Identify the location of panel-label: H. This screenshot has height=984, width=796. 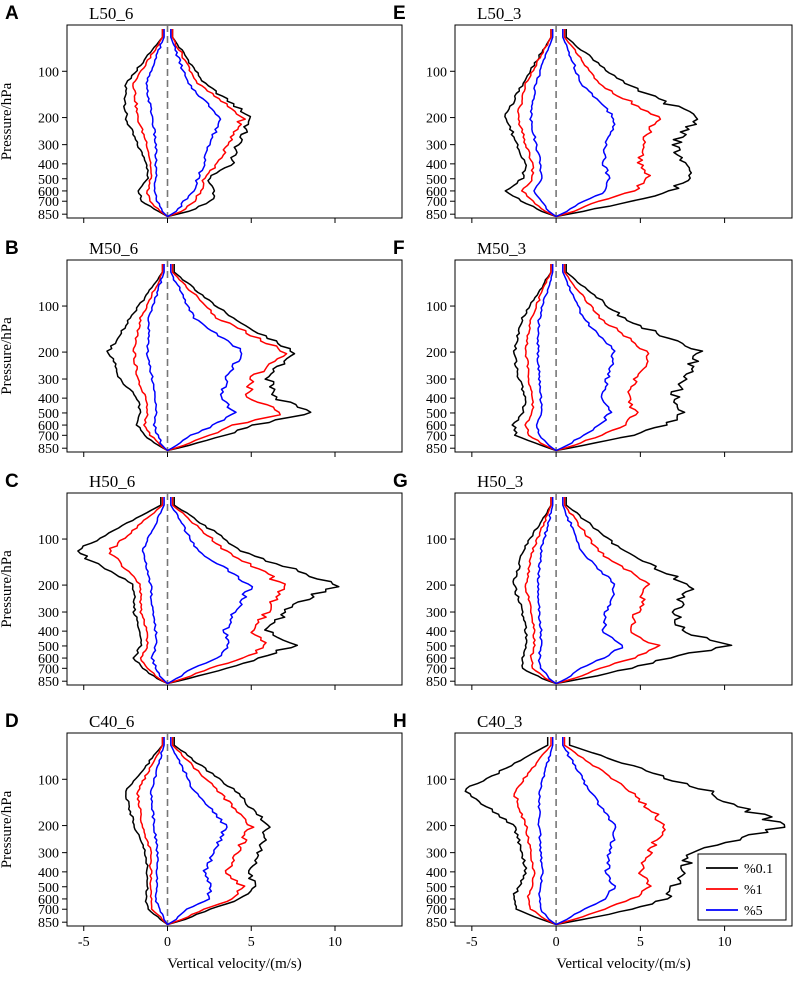
(400, 721).